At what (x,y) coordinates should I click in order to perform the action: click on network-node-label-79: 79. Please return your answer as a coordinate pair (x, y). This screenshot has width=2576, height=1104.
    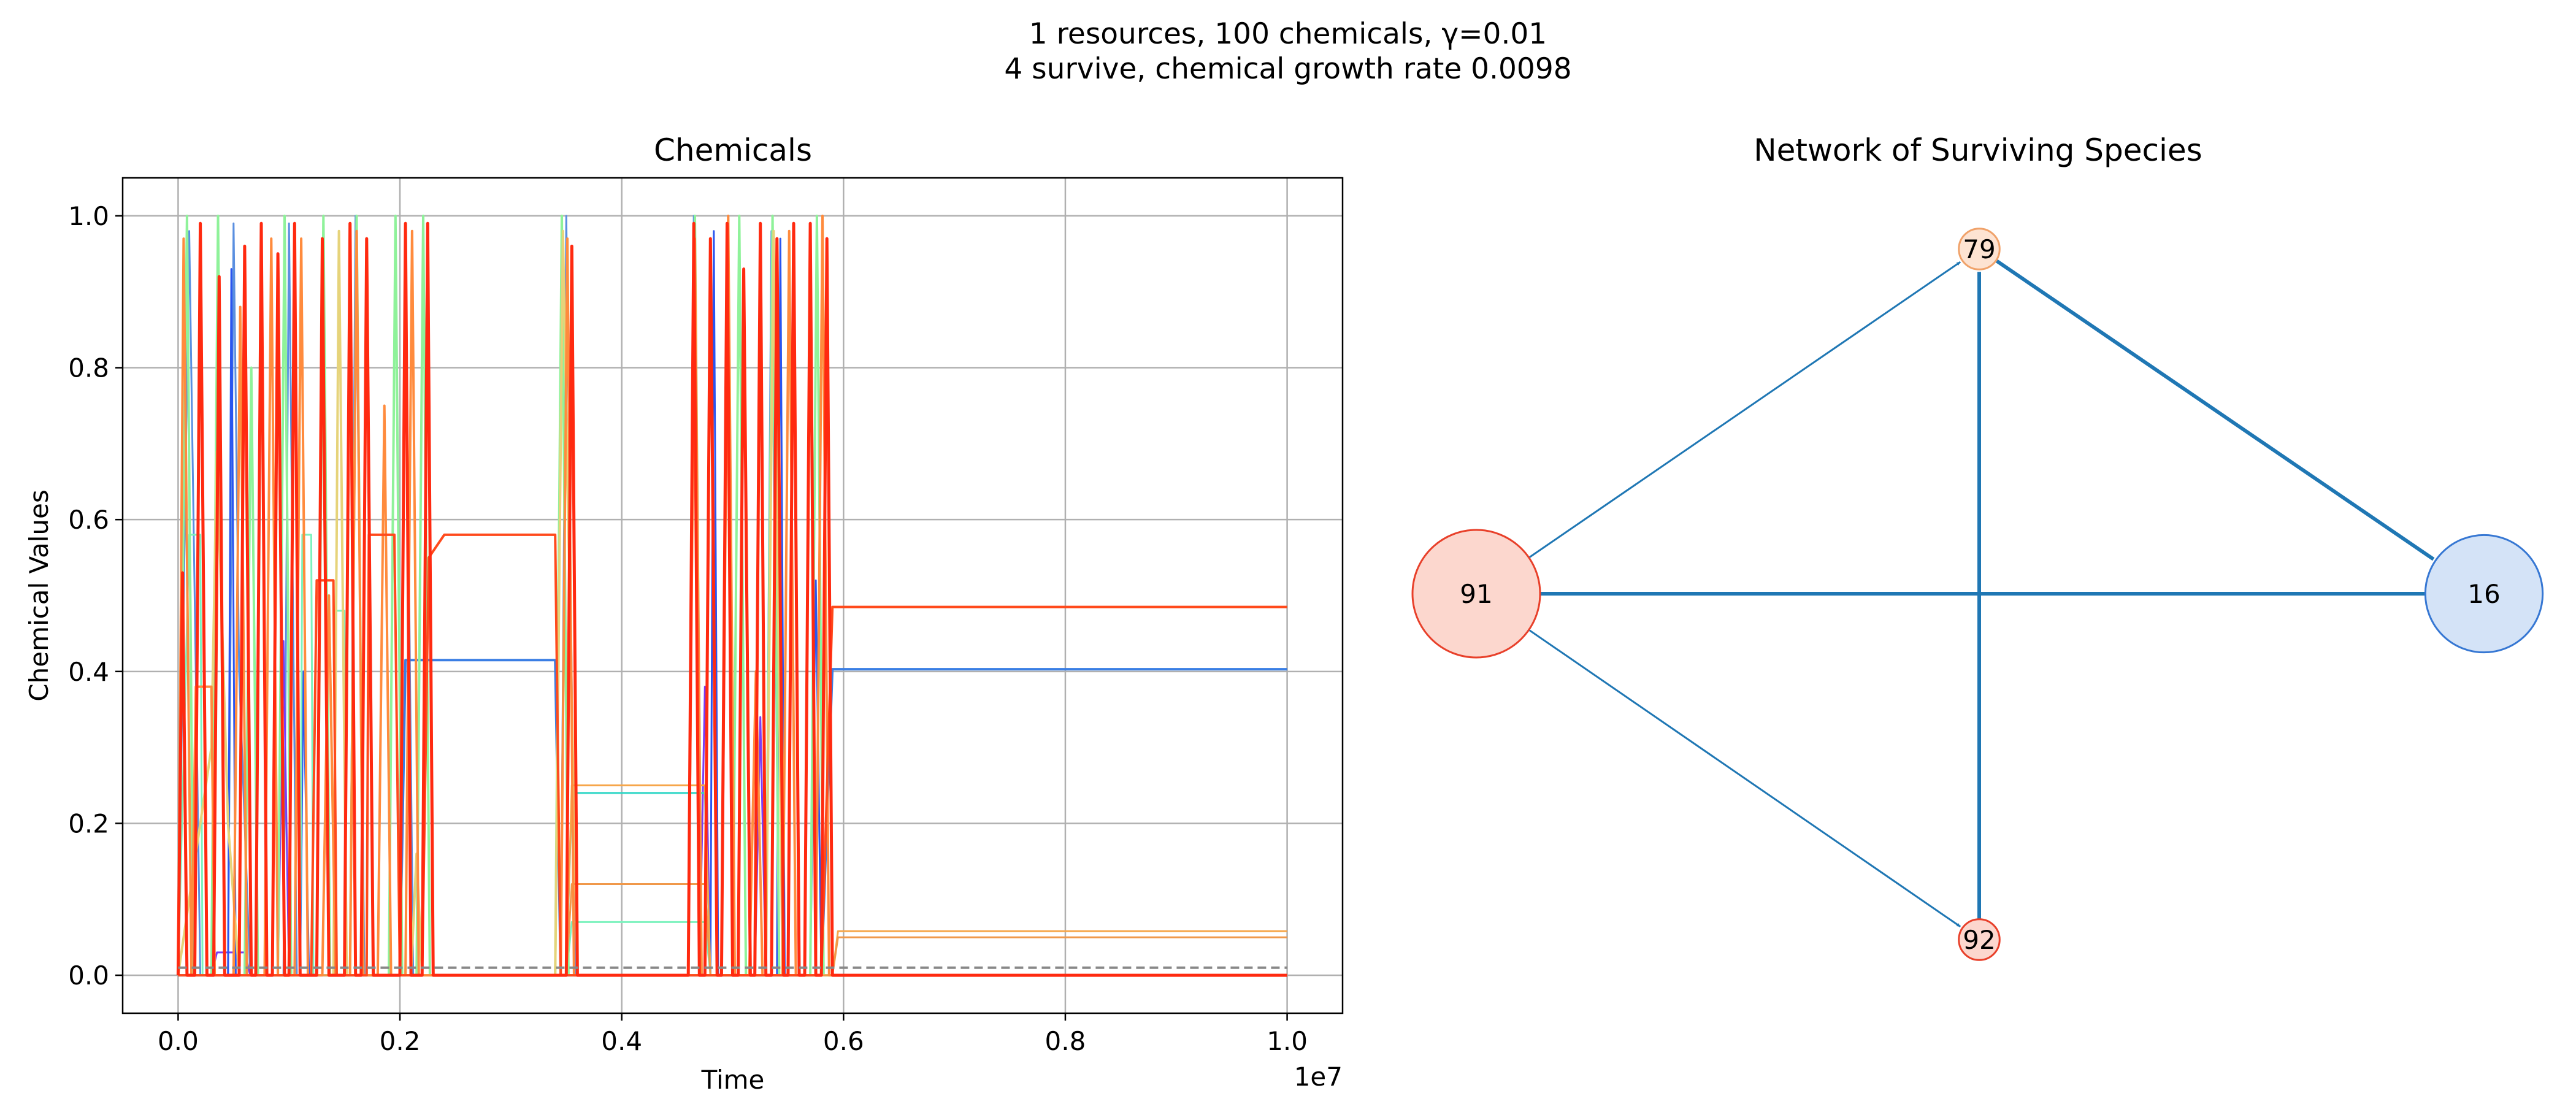
    Looking at the image, I should click on (1979, 249).